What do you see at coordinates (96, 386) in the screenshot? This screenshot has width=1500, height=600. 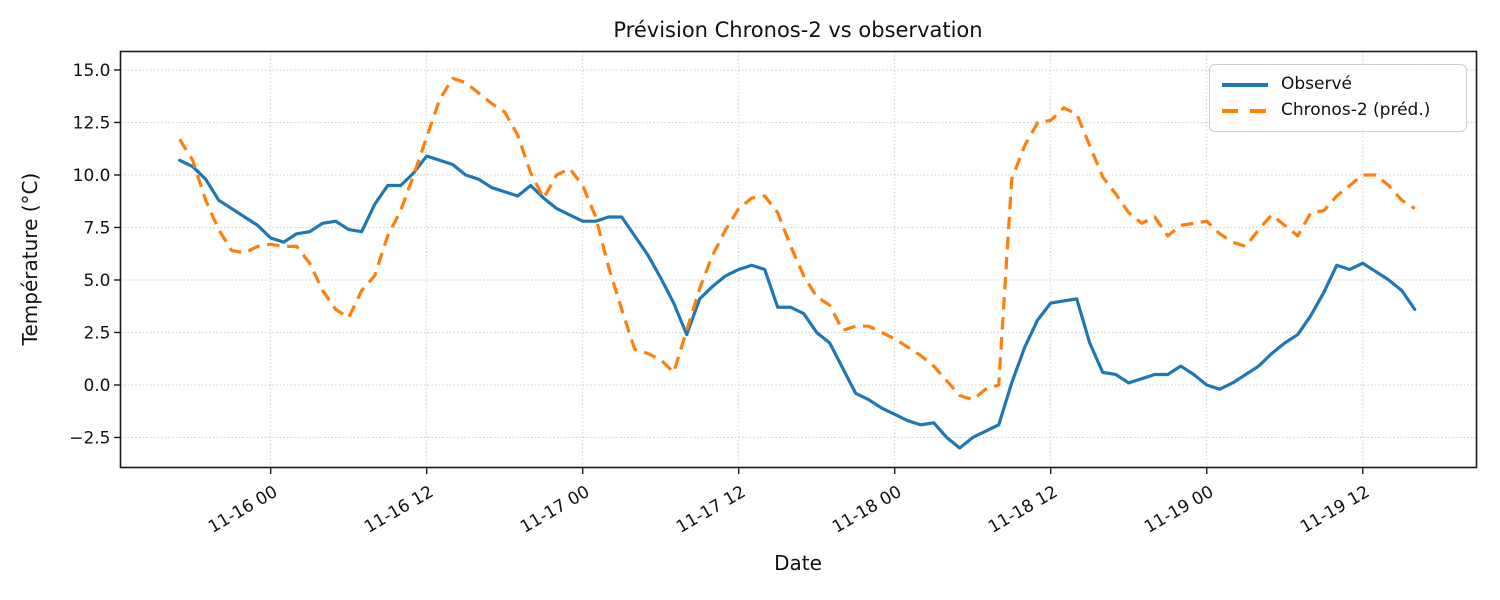 I see `y-tick-label: 0.0` at bounding box center [96, 386].